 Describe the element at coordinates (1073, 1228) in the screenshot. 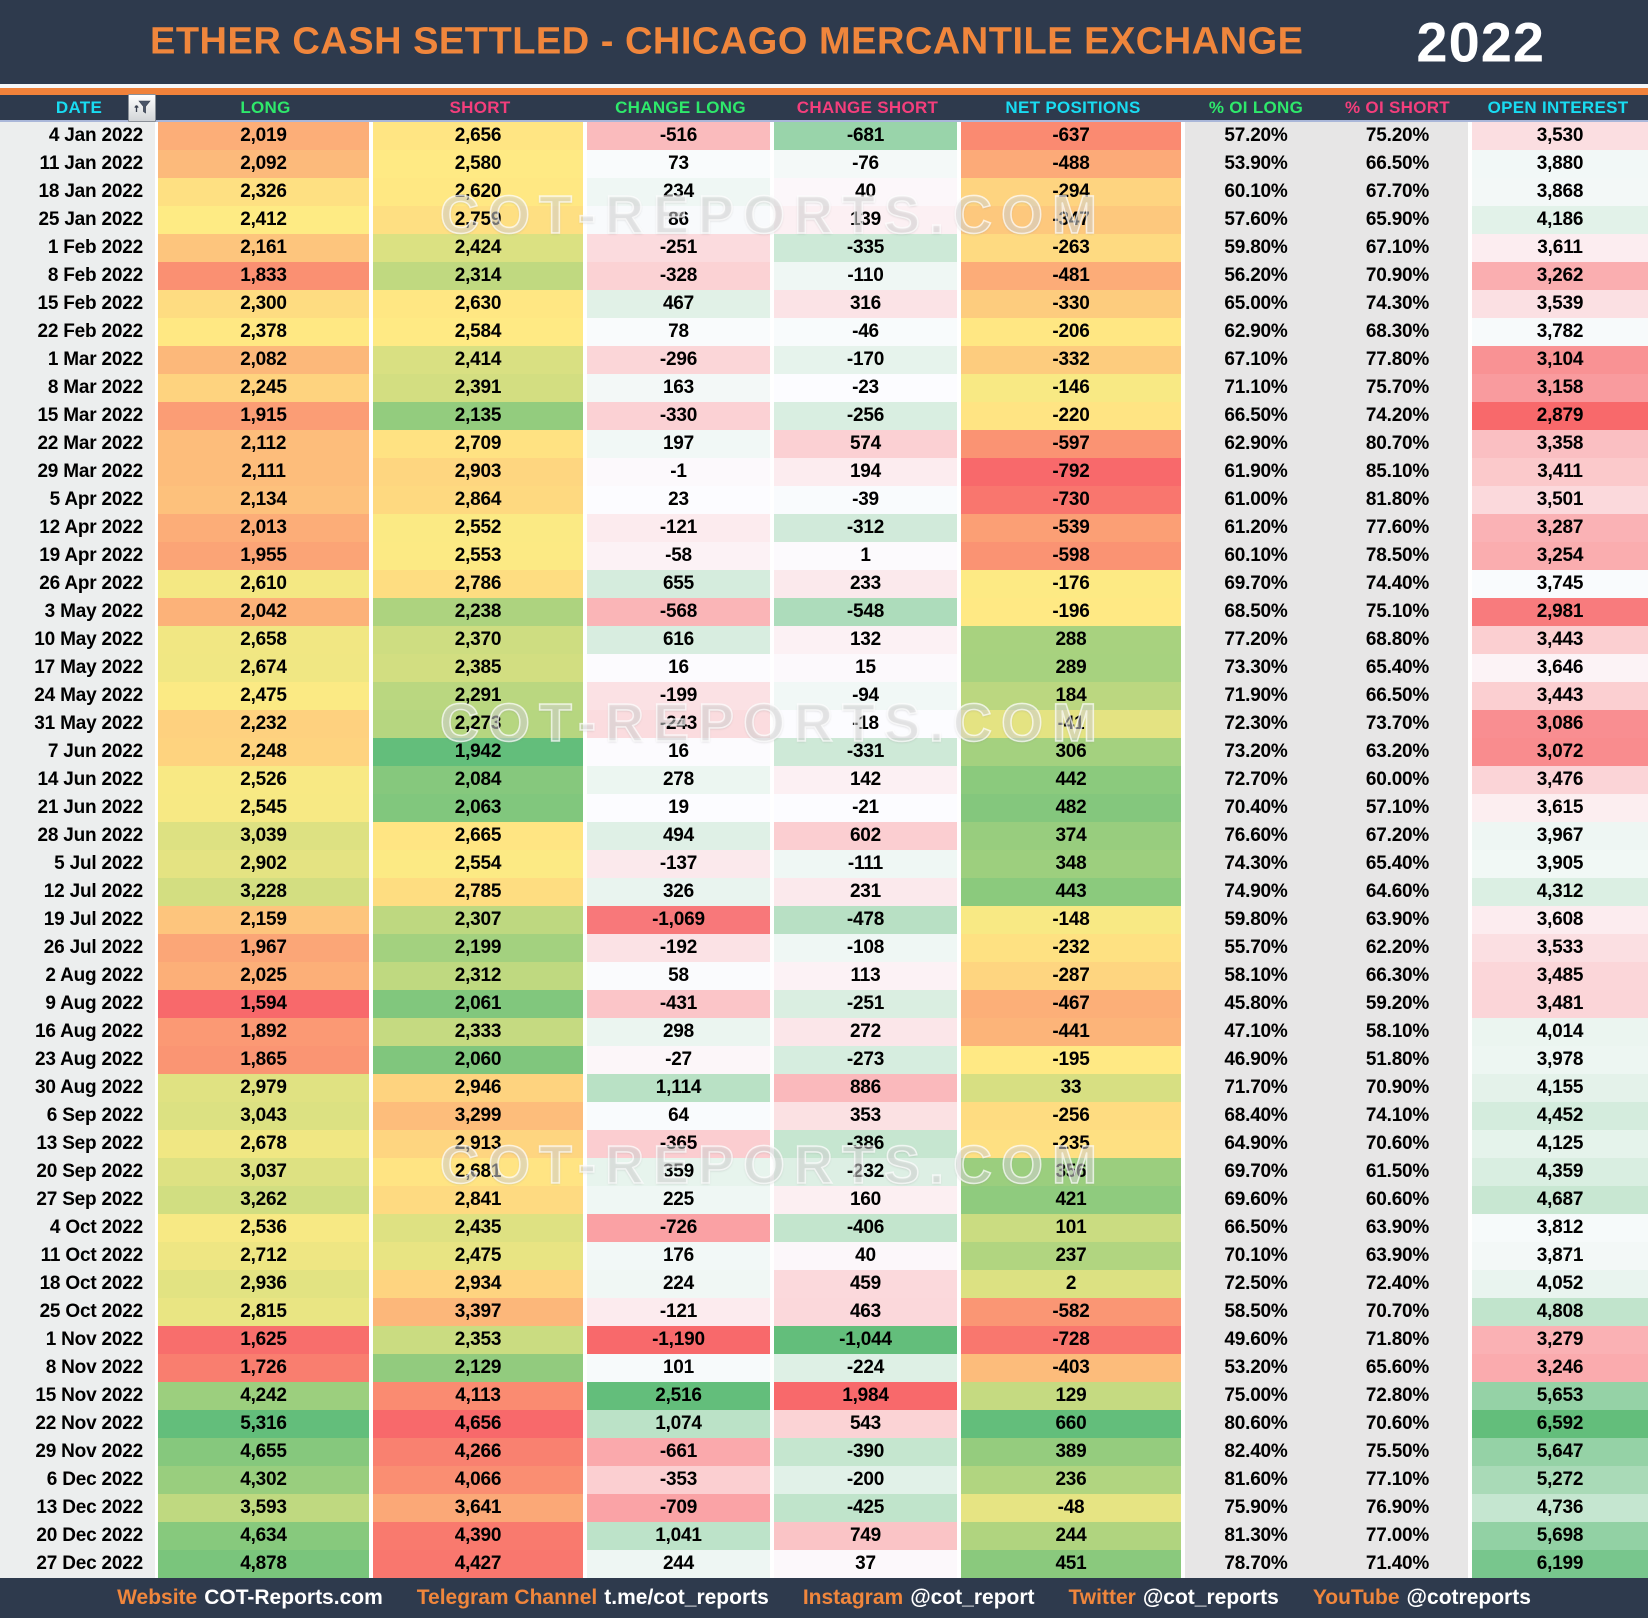

I see `cell-net_positions: 101` at that location.